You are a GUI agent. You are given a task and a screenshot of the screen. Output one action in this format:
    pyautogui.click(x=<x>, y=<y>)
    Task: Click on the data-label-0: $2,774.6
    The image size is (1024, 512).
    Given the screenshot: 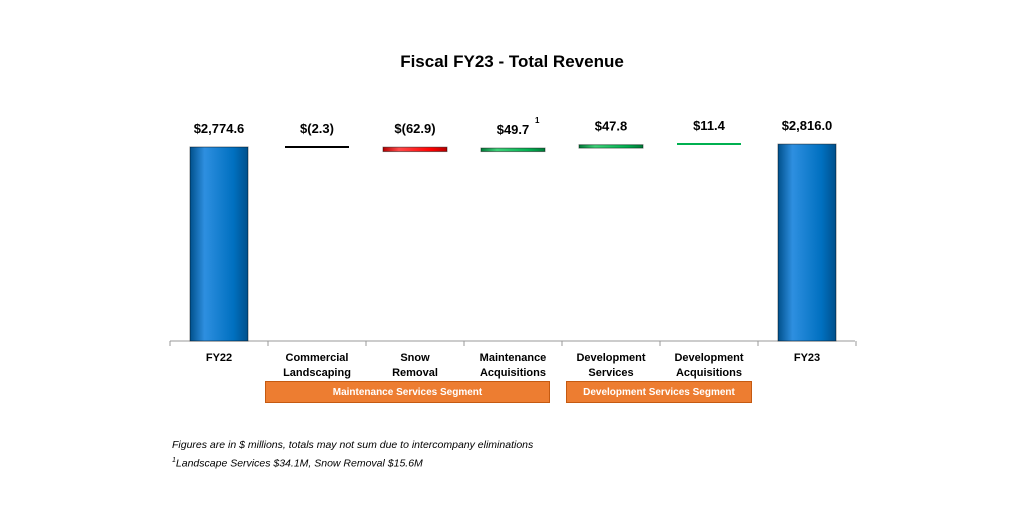 What is the action you would take?
    pyautogui.click(x=219, y=128)
    